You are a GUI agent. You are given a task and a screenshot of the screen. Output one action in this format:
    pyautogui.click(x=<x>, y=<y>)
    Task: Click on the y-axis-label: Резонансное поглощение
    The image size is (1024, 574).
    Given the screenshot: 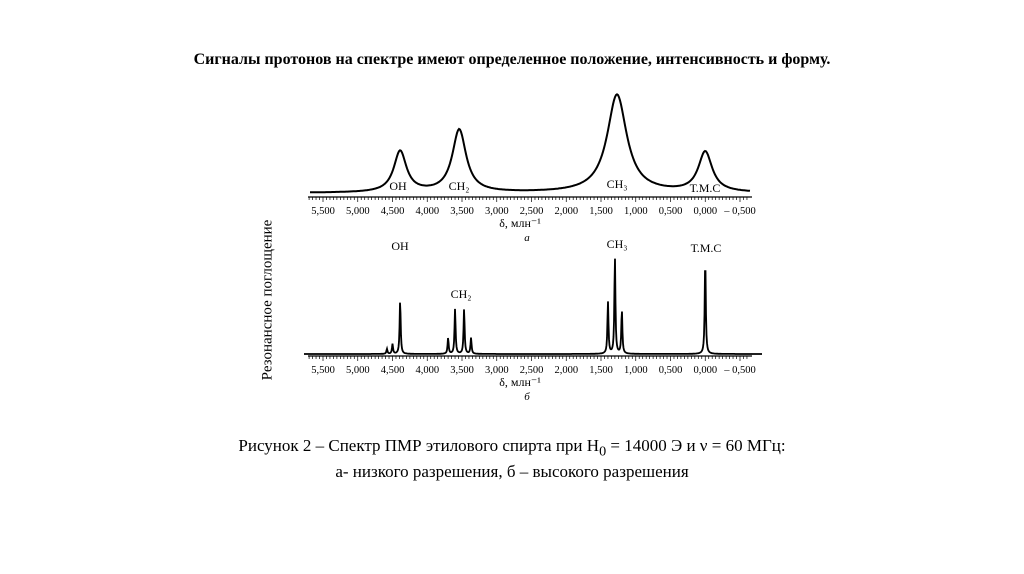 What is the action you would take?
    pyautogui.click(x=267, y=300)
    